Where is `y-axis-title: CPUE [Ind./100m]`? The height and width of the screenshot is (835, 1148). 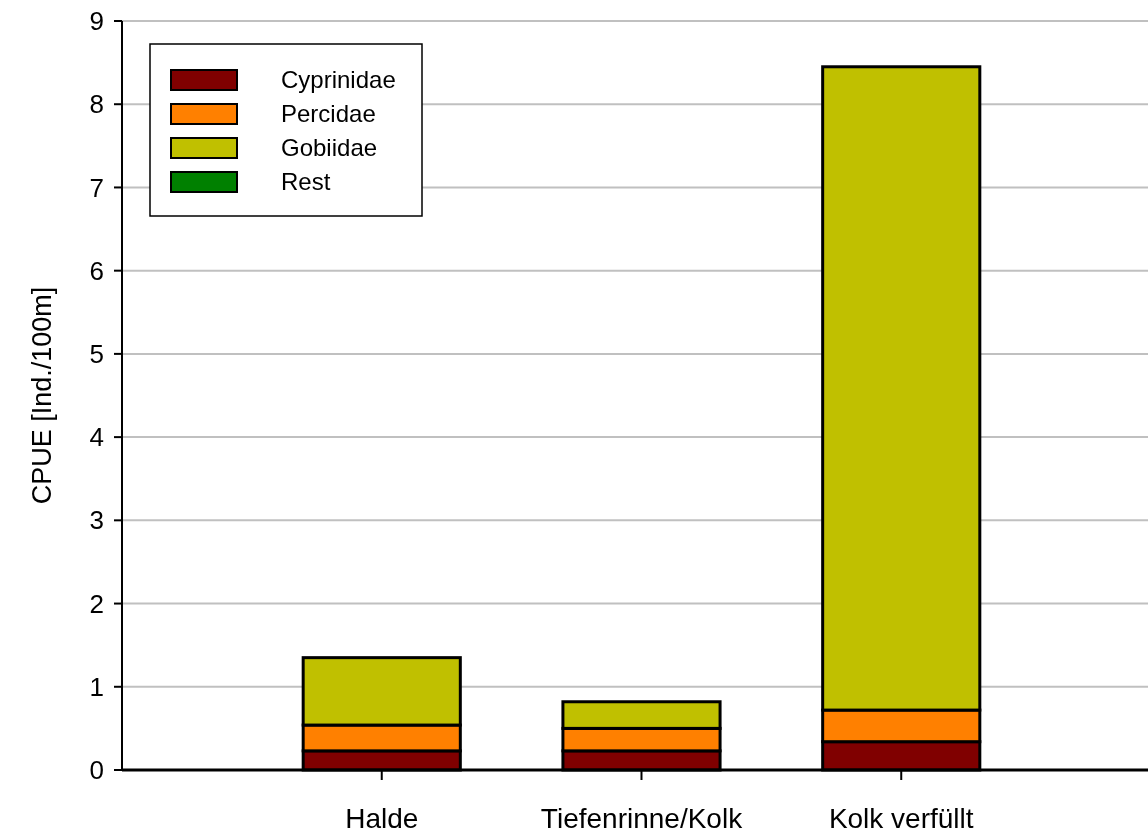 y-axis-title: CPUE [Ind./100m] is located at coordinates (42, 395).